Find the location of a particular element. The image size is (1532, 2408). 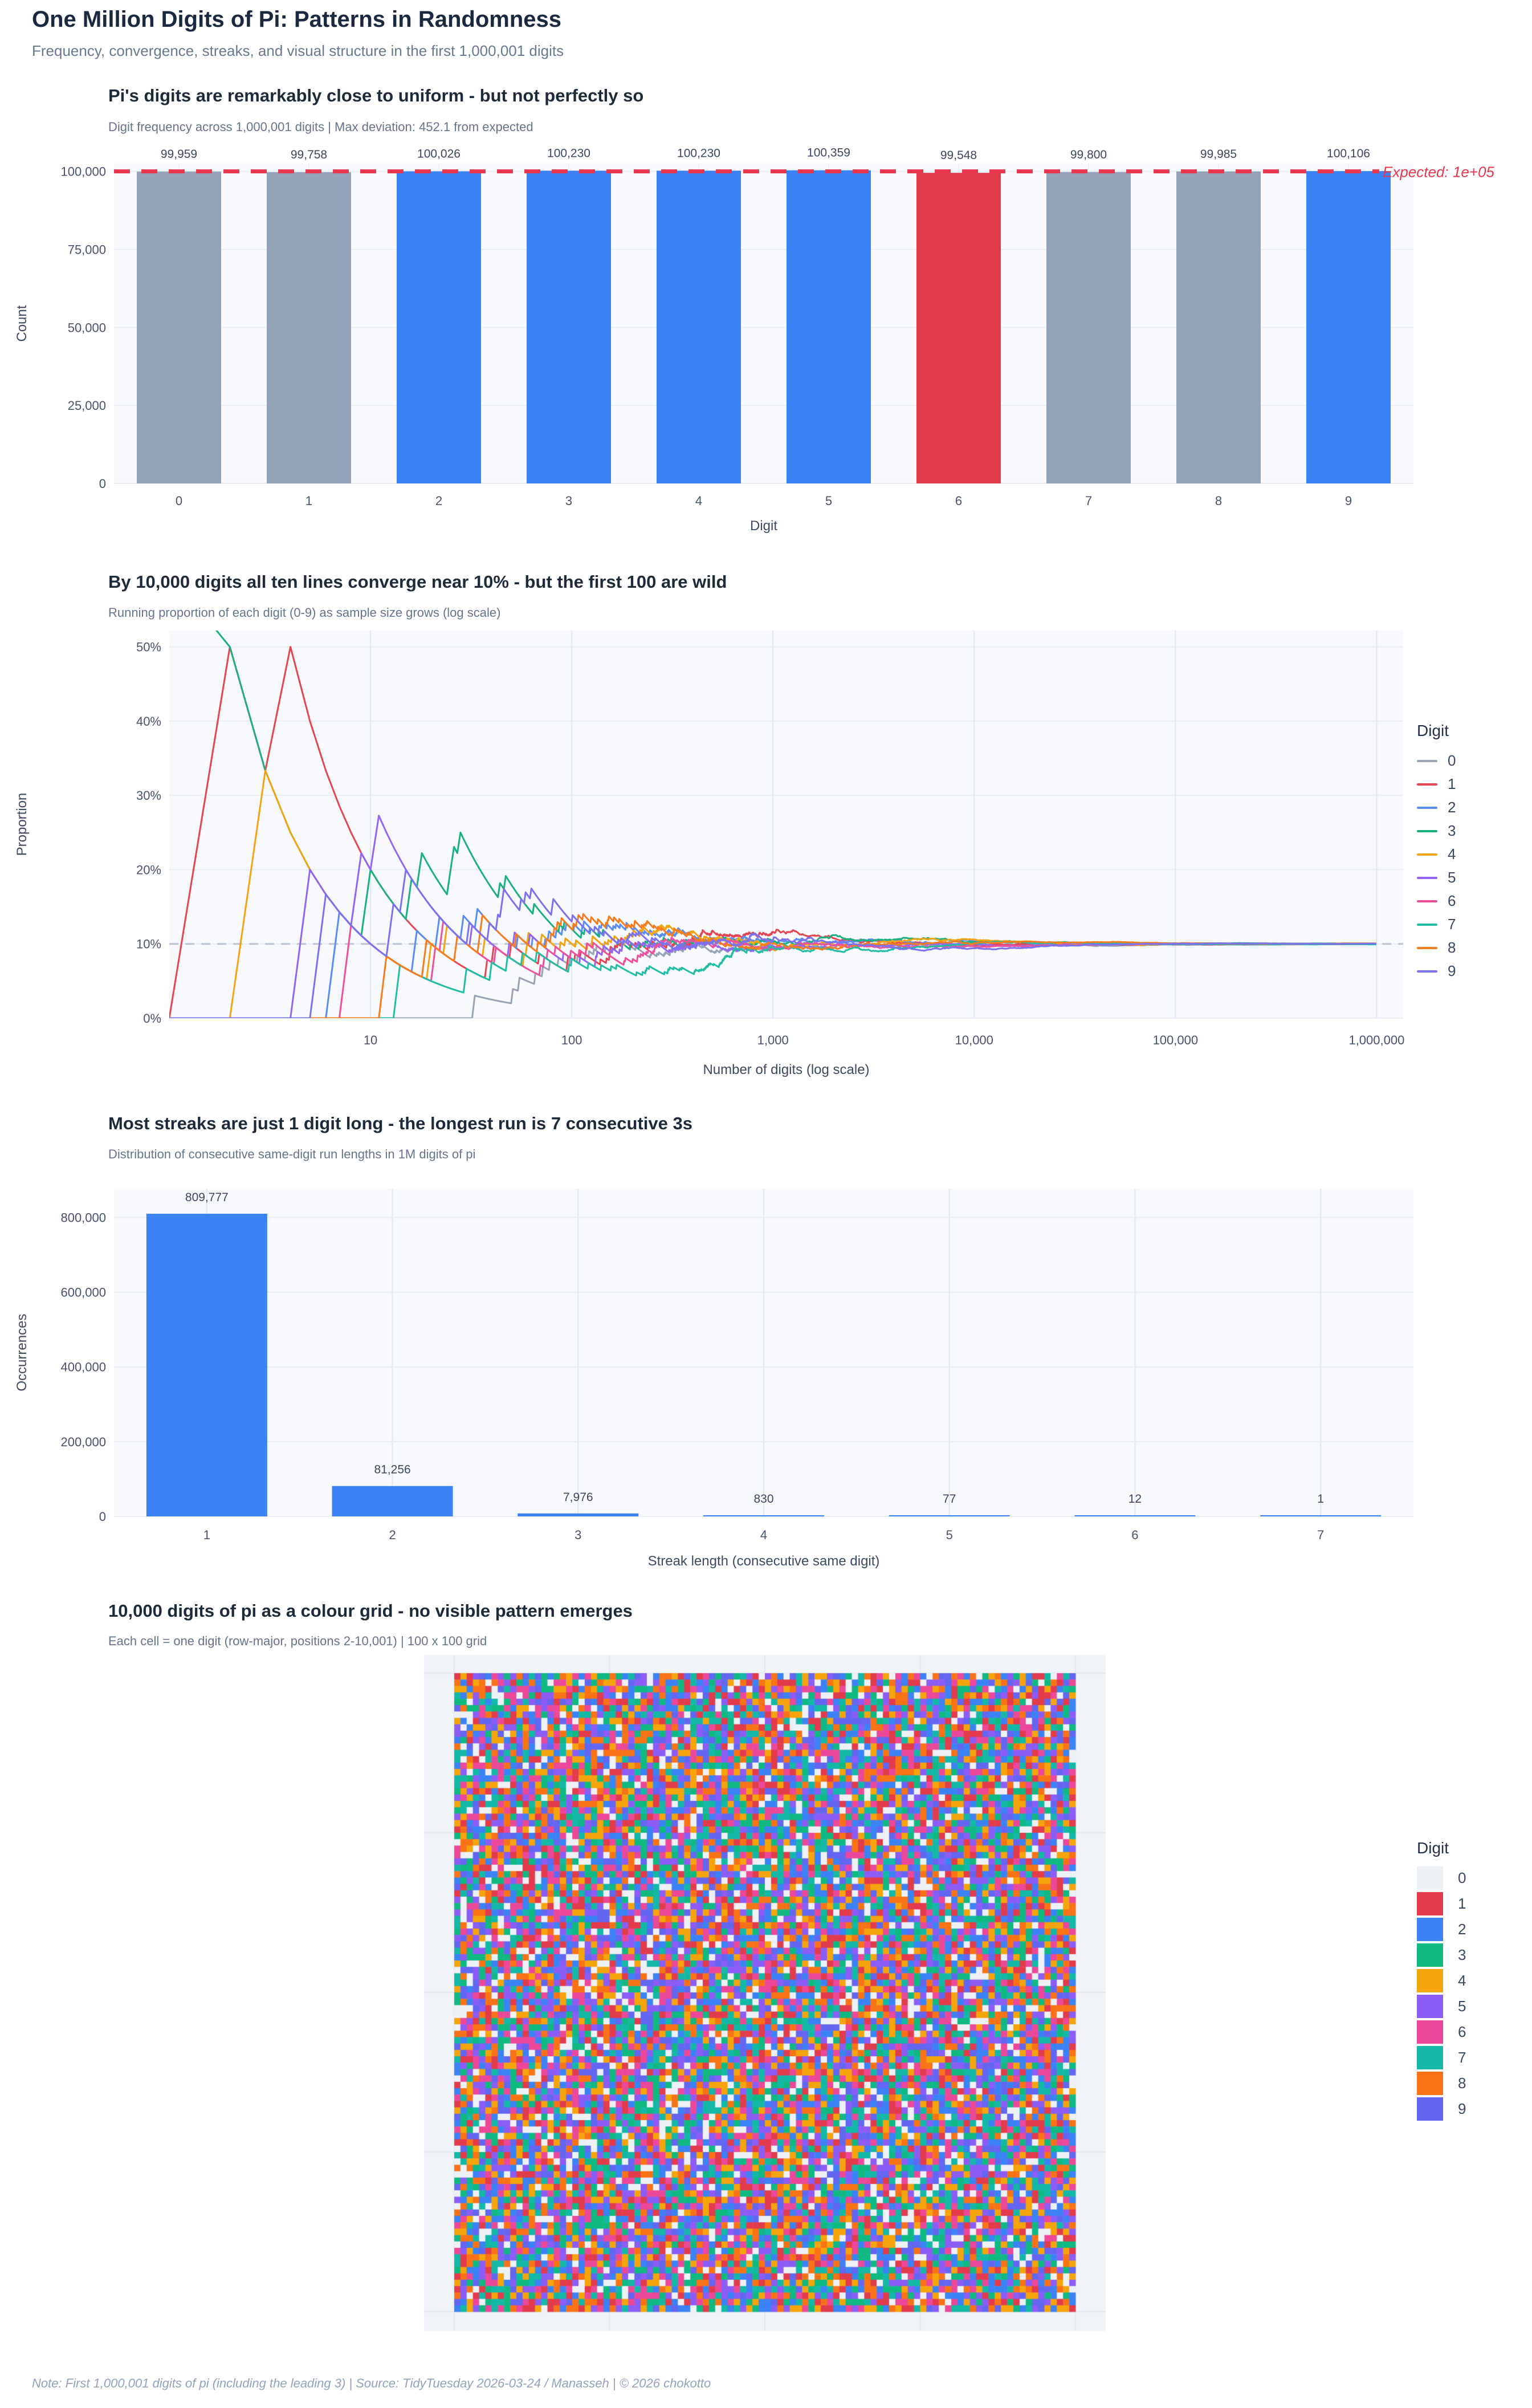

svg-text: Digit is located at coordinates (763, 526).